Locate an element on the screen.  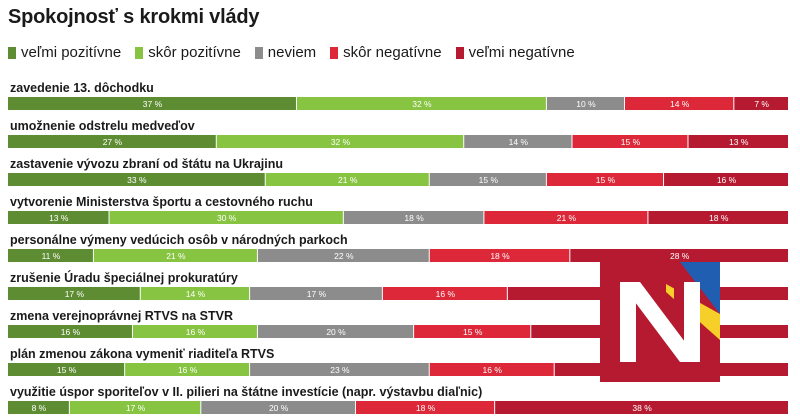
value-label: 30 % is located at coordinates (227, 218).